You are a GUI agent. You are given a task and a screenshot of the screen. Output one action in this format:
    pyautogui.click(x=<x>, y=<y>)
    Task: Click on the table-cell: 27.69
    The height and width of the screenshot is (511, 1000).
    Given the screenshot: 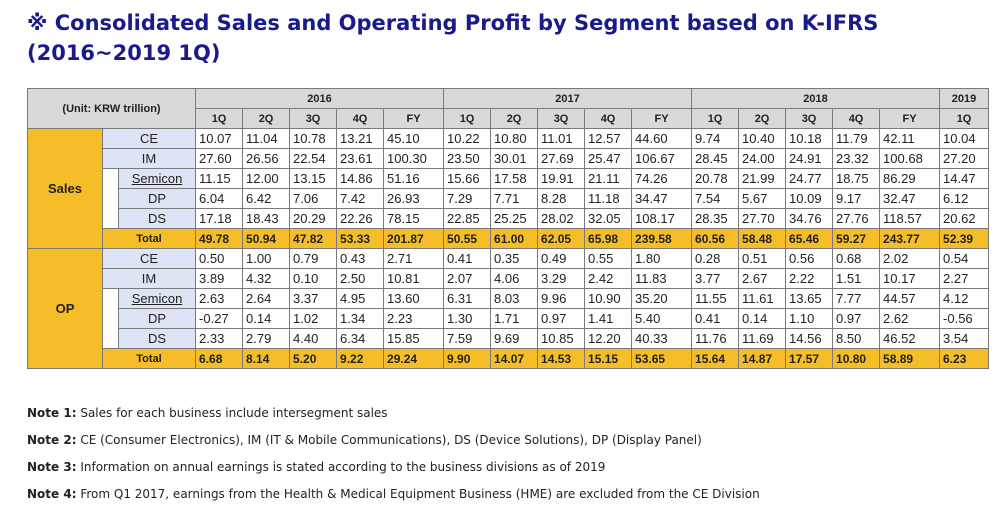 What is the action you would take?
    pyautogui.click(x=561, y=158)
    